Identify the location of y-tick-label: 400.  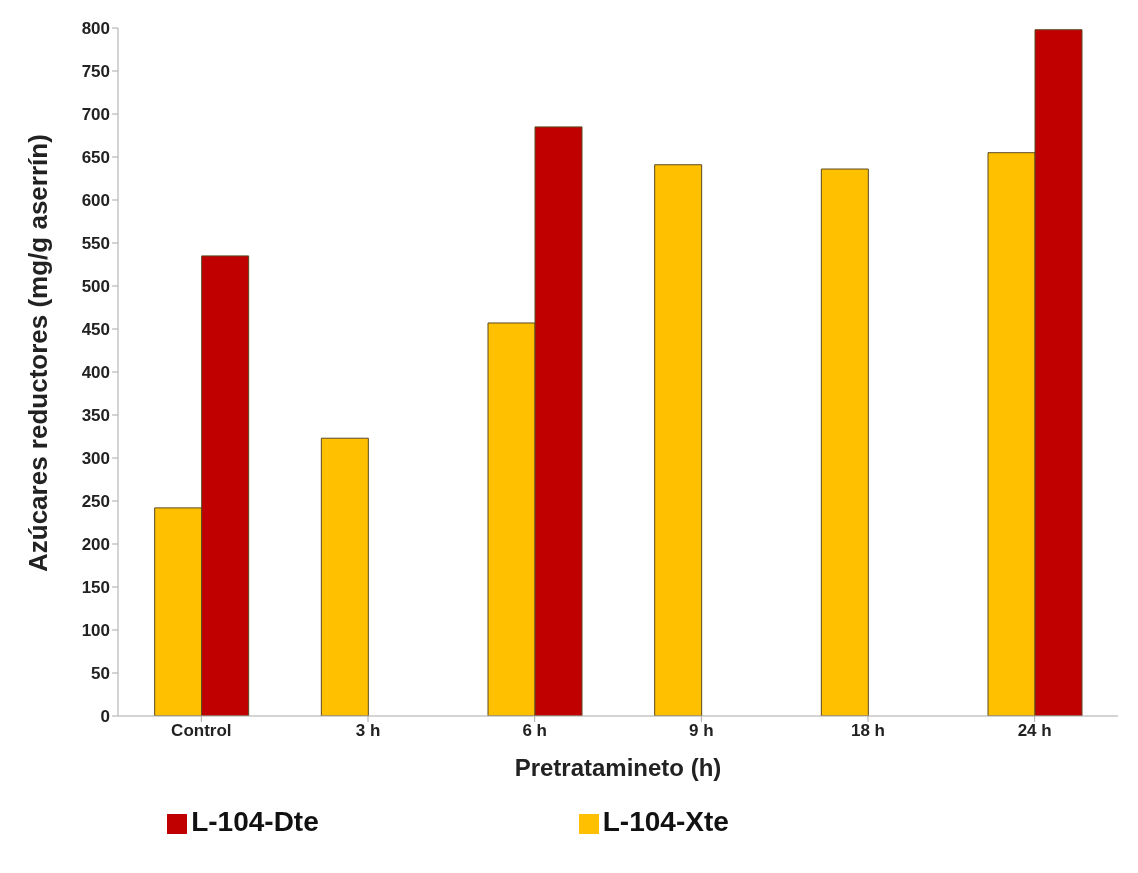
(95, 373).